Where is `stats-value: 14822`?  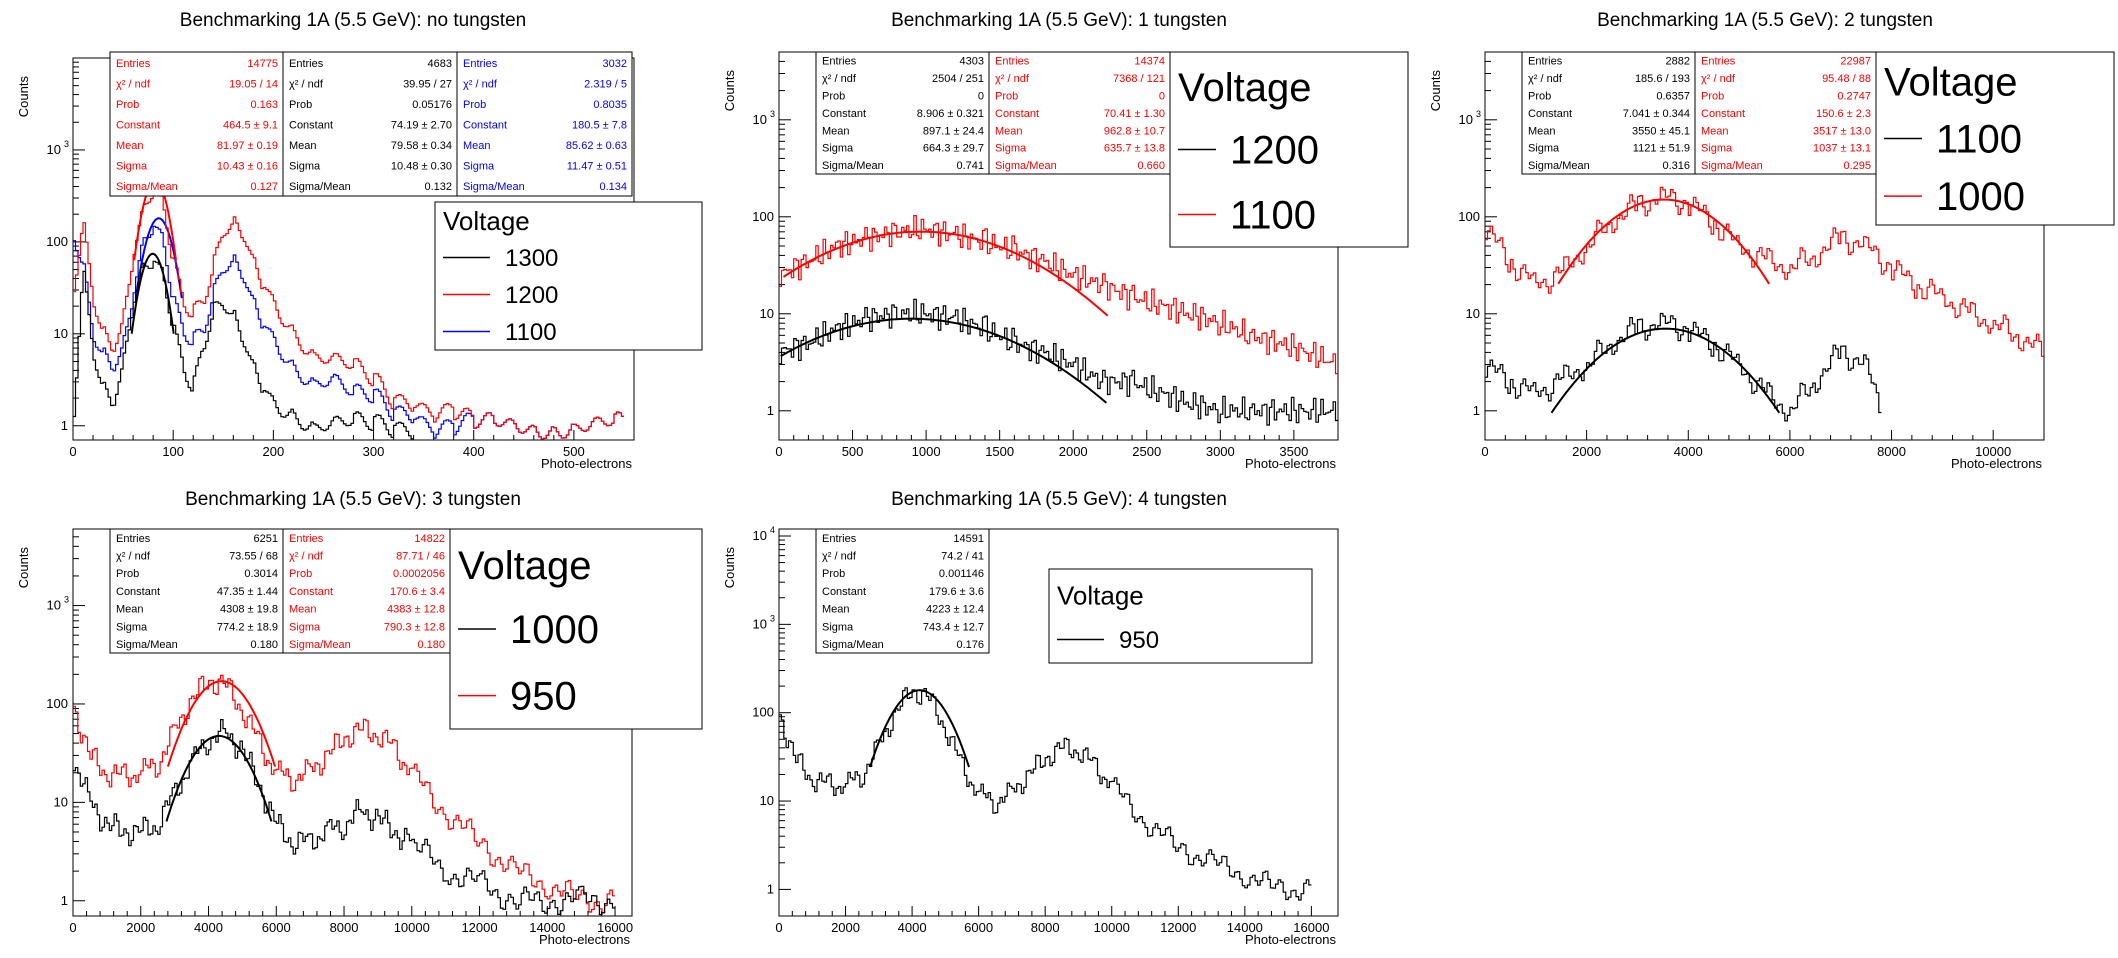 stats-value: 14822 is located at coordinates (429, 539).